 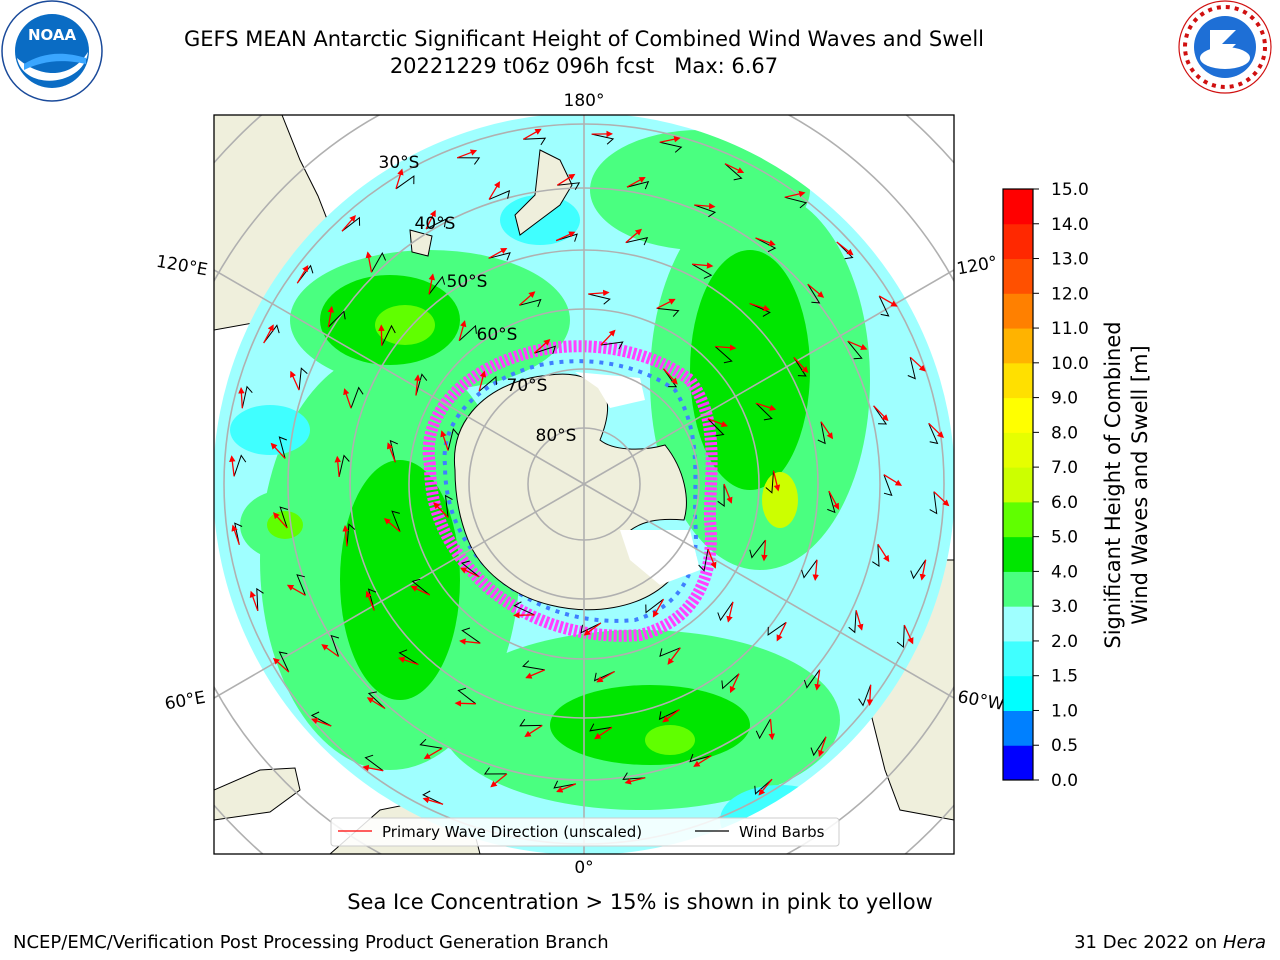 I want to click on wave-band-3-4m-top, so click(x=700, y=190).